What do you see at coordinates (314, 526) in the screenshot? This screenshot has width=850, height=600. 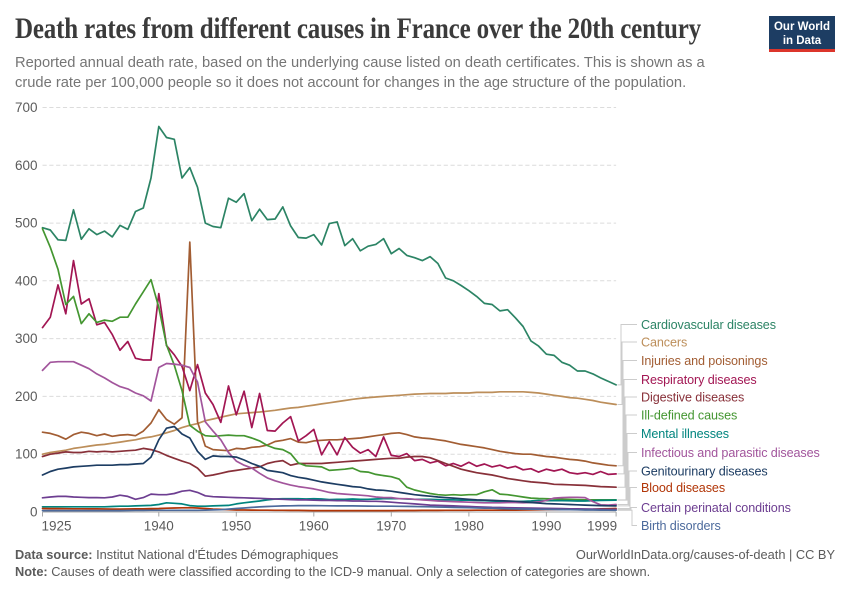 I see `svg-text: 1960` at bounding box center [314, 526].